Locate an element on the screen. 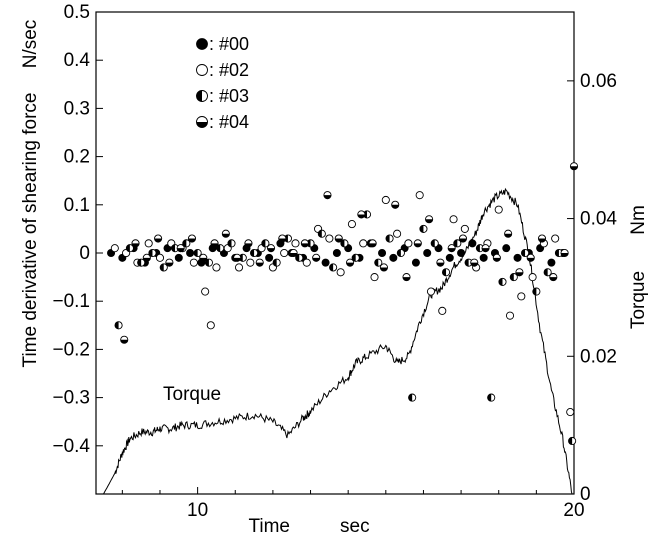  x-axis-unit: sec is located at coordinates (355, 526).